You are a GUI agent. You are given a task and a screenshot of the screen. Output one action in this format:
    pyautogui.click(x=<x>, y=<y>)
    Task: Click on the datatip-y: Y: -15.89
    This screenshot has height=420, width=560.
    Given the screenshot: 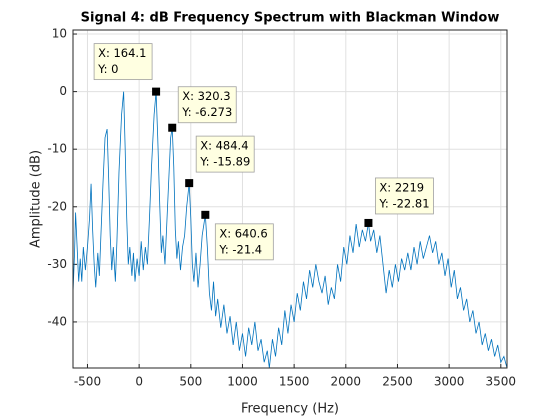 What is the action you would take?
    pyautogui.click(x=224, y=162)
    